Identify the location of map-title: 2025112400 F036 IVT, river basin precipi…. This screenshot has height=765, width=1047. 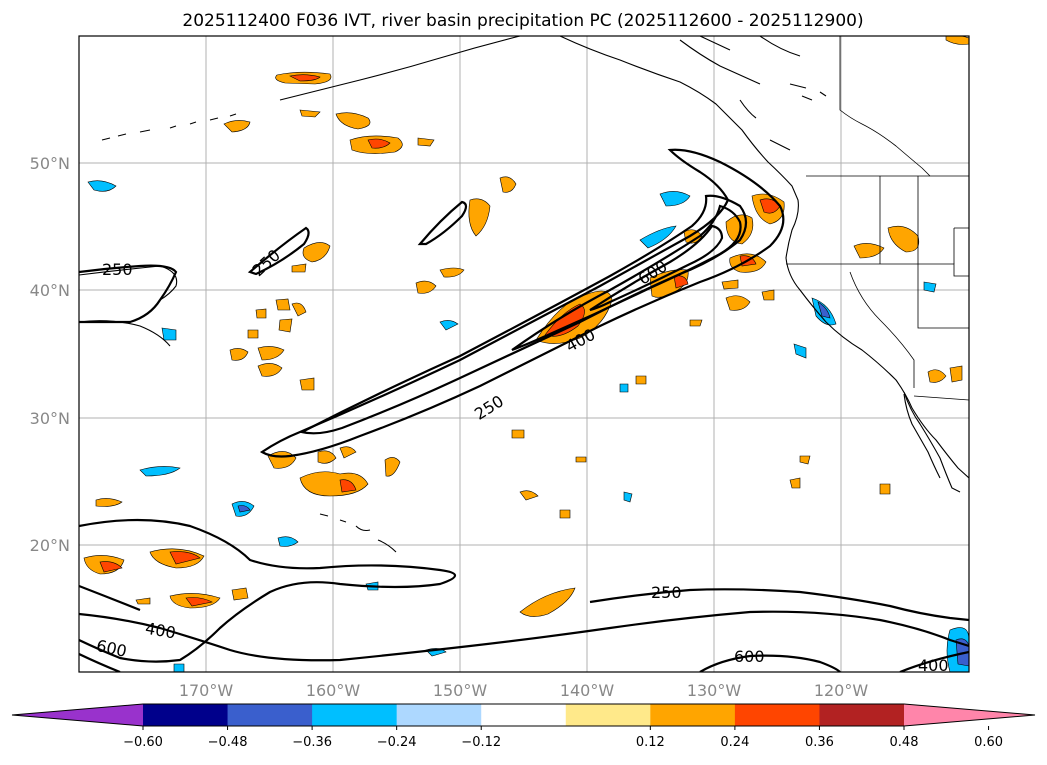
(522, 21).